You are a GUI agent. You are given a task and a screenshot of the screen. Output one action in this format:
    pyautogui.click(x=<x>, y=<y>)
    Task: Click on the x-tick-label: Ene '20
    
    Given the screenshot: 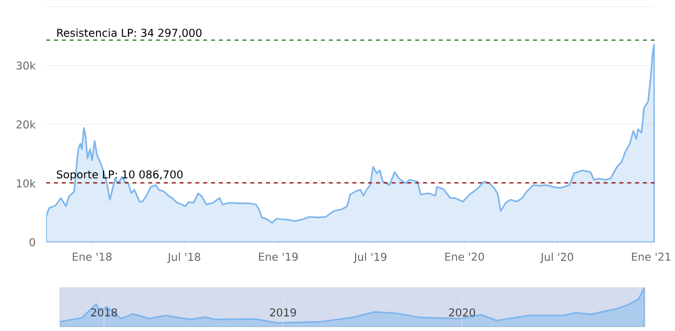 What is the action you would take?
    pyautogui.click(x=464, y=256)
    